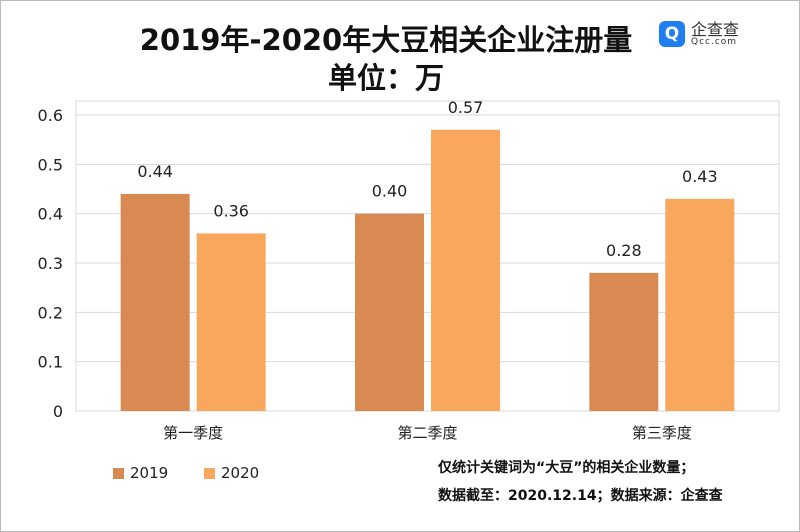 This screenshot has width=800, height=532. What do you see at coordinates (466, 107) in the screenshot?
I see `data-label: 0.57` at bounding box center [466, 107].